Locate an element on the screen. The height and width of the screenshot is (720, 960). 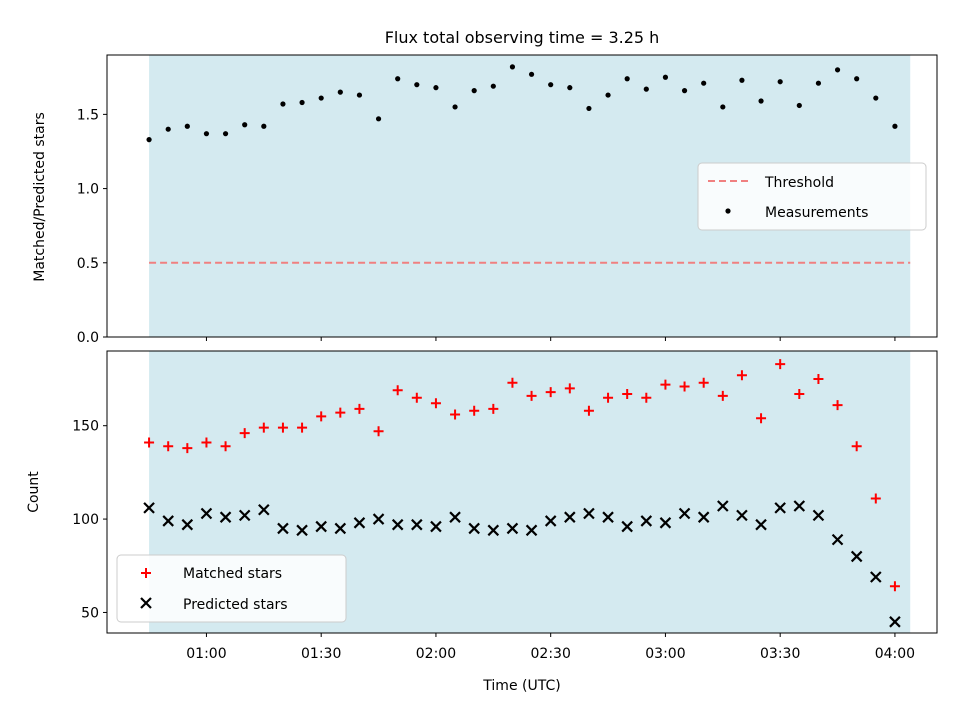
legend-threshold-label: Threshold is located at coordinates (799, 183).